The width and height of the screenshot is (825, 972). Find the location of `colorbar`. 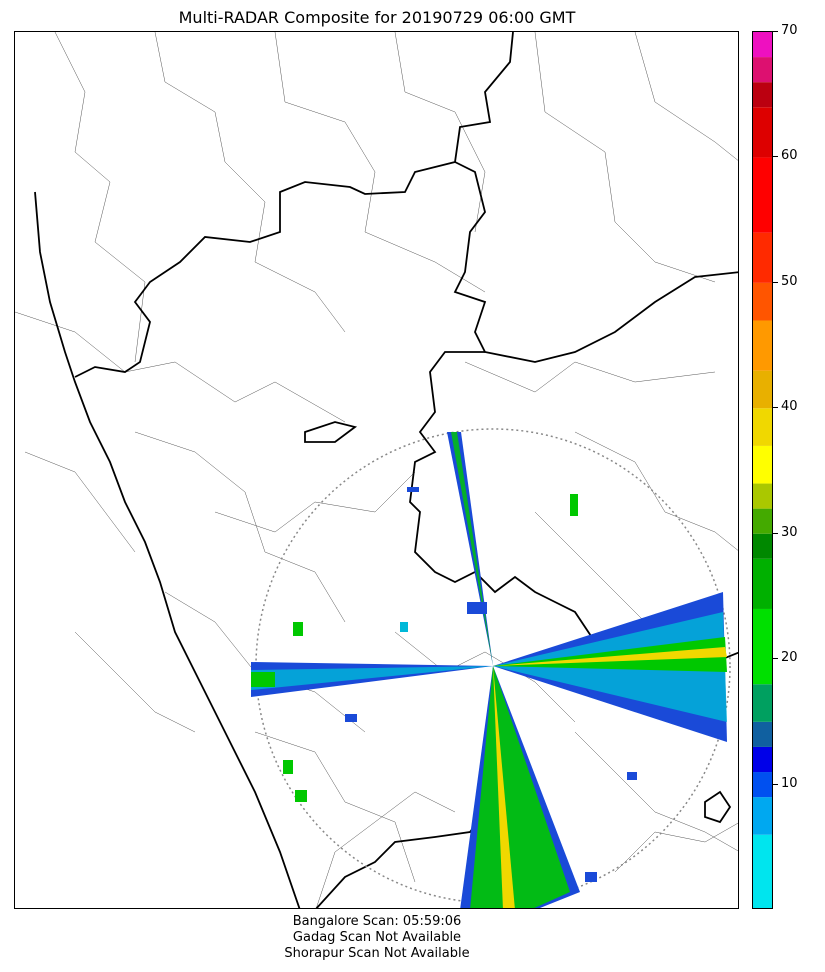

colorbar is located at coordinates (762, 470).